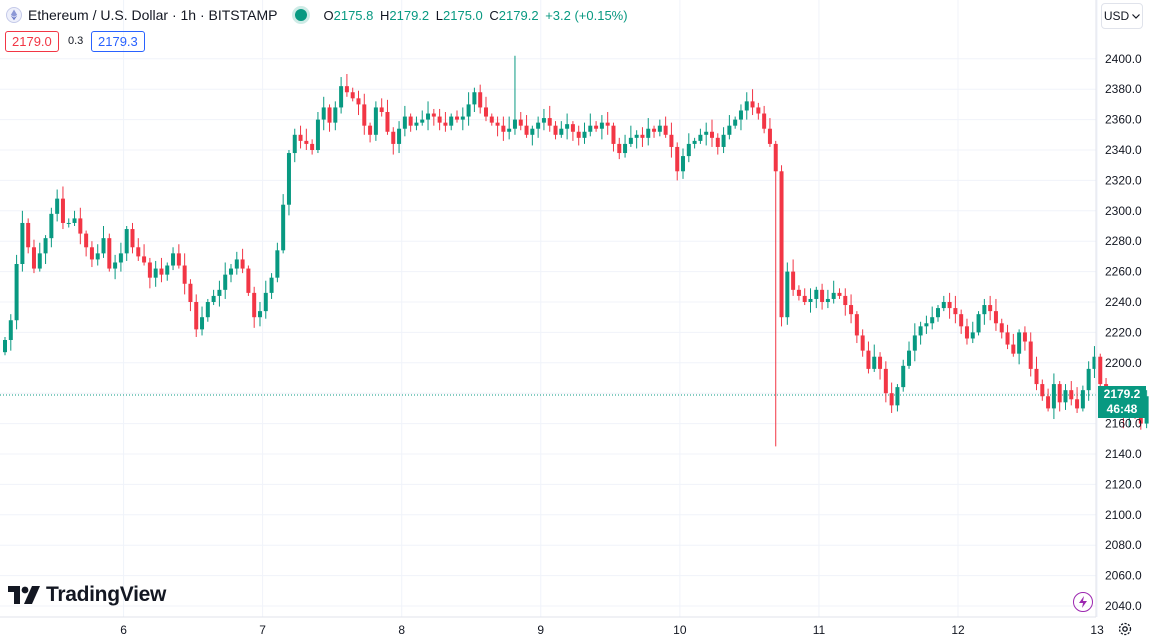 The image size is (1149, 640). Describe the element at coordinates (153, 15) in the screenshot. I see `symbol-title: Ethereum / U.S. Dollar · 1h · BITSTAMP` at that location.